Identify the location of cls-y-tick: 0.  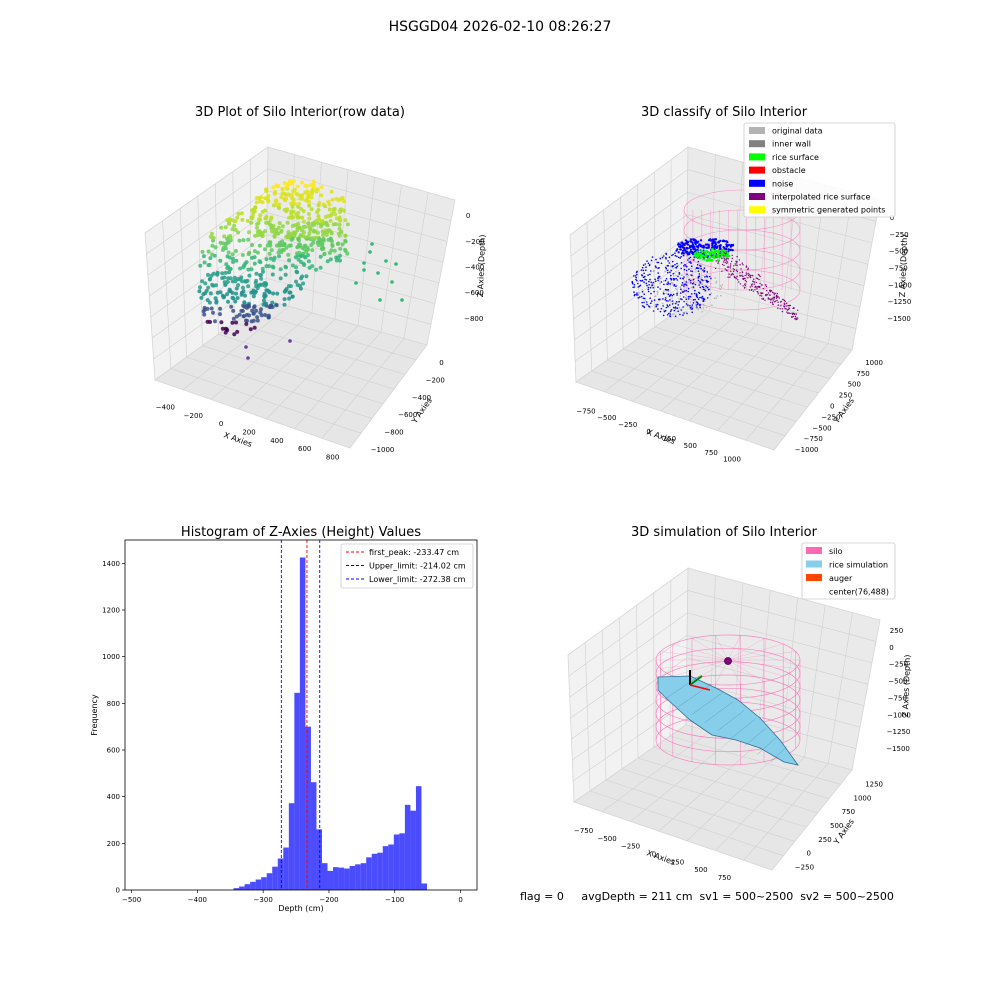
(832, 407).